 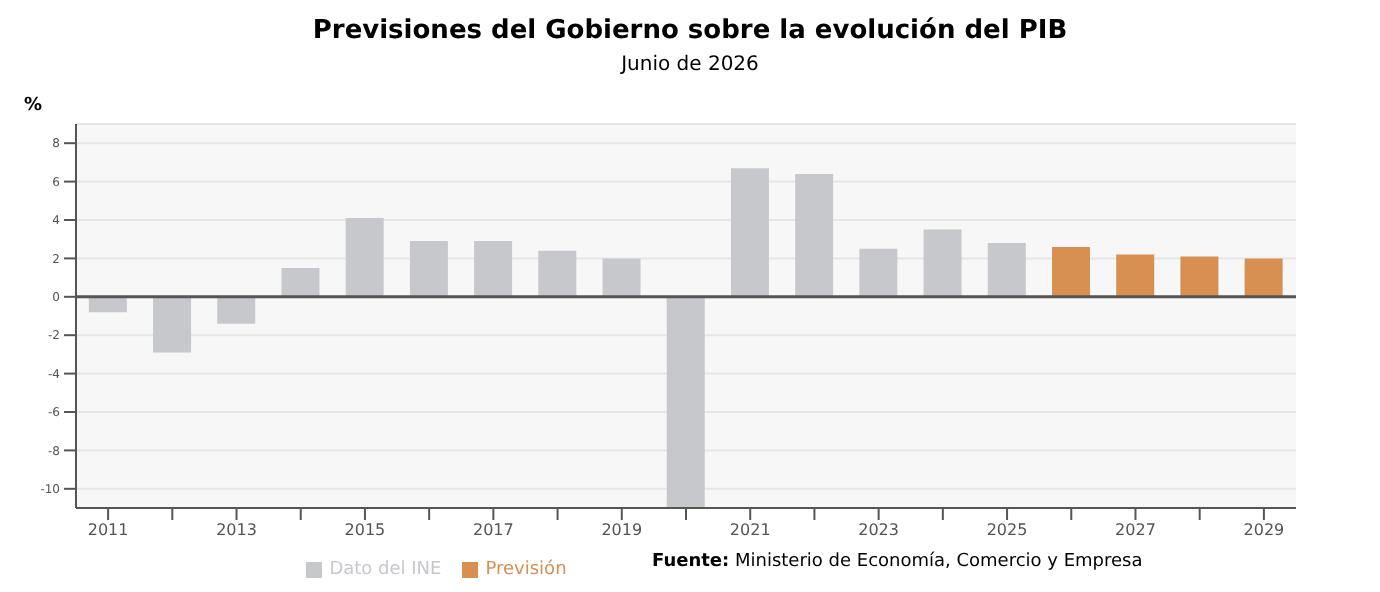 What do you see at coordinates (750, 530) in the screenshot?
I see `x-tick-label: 2021` at bounding box center [750, 530].